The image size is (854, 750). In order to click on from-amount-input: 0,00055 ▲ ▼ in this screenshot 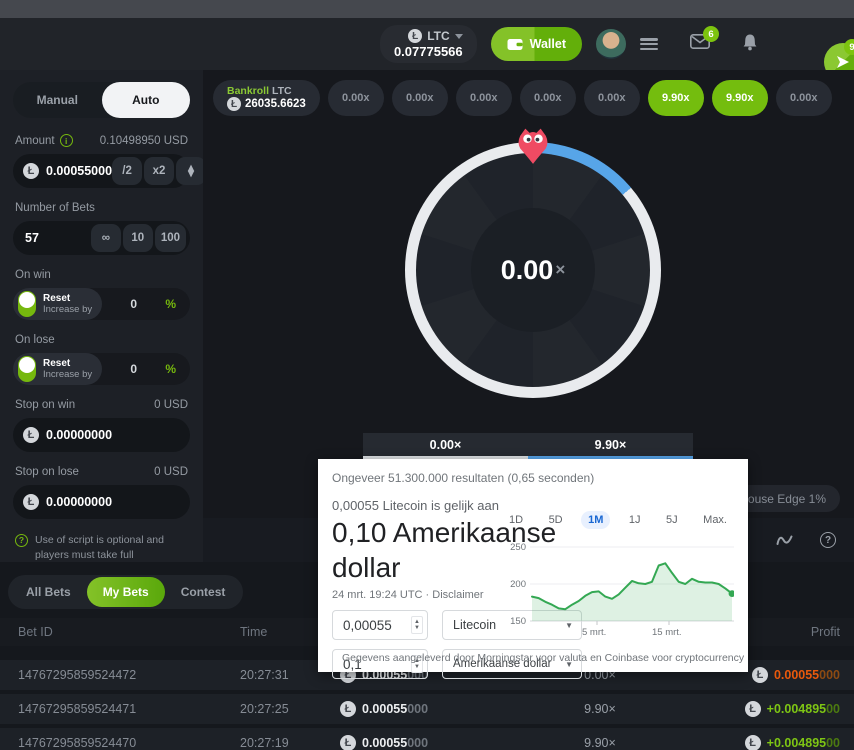, I will do `click(380, 625)`.